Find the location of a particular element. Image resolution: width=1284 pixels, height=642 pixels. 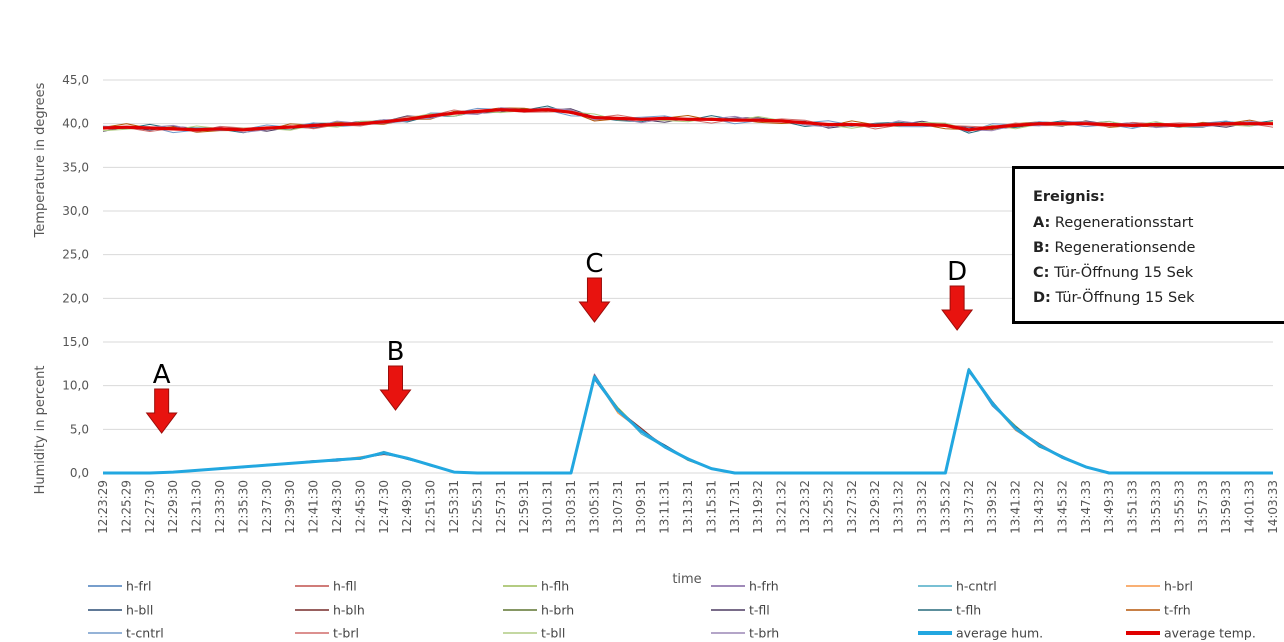

marker-label-d: D is located at coordinates (957, 272).